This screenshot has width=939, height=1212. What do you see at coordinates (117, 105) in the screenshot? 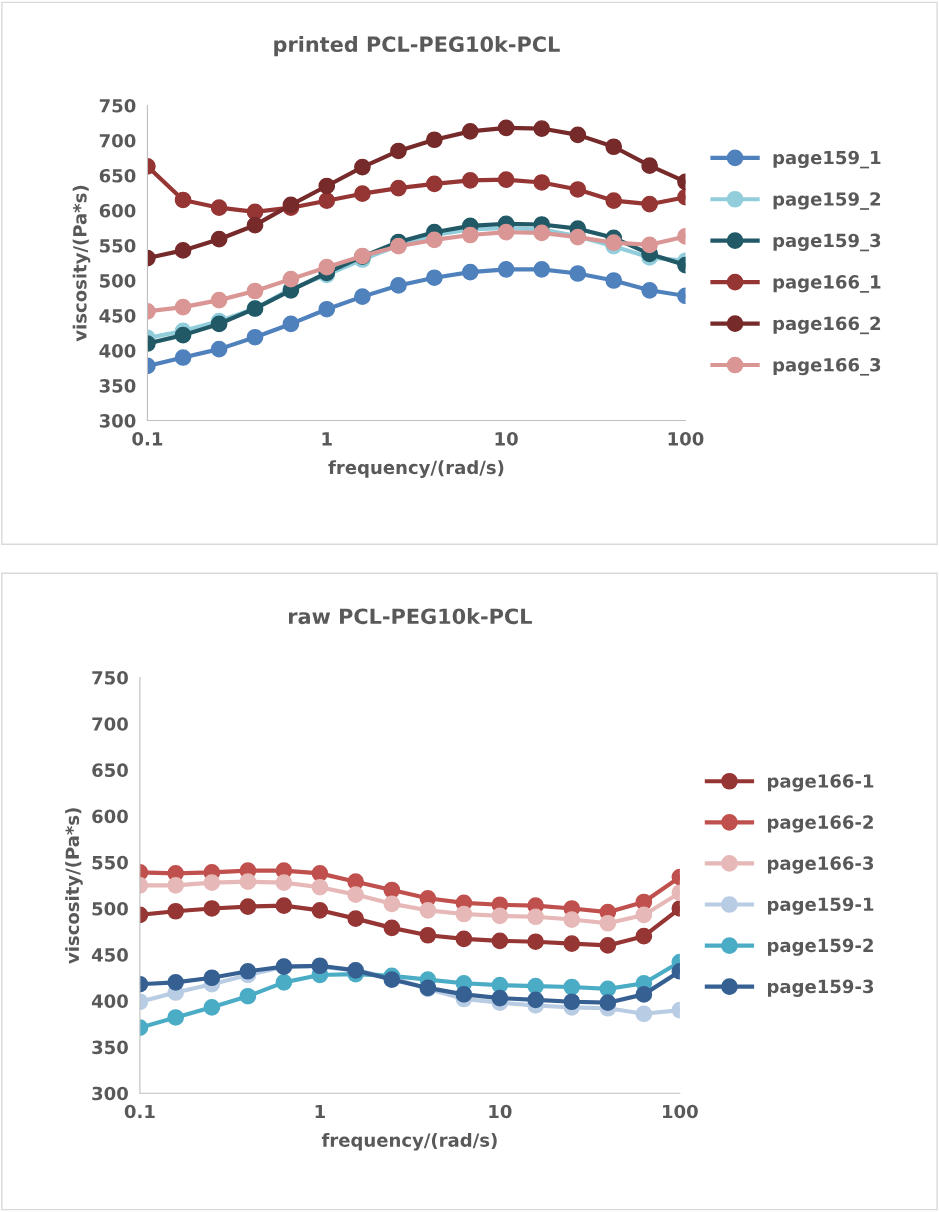
I see `y-tick-label: 750` at bounding box center [117, 105].